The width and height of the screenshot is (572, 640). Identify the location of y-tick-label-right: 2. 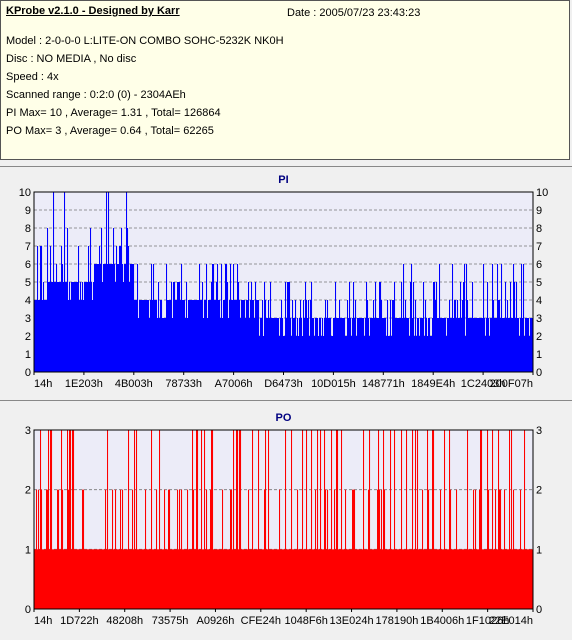
(539, 337).